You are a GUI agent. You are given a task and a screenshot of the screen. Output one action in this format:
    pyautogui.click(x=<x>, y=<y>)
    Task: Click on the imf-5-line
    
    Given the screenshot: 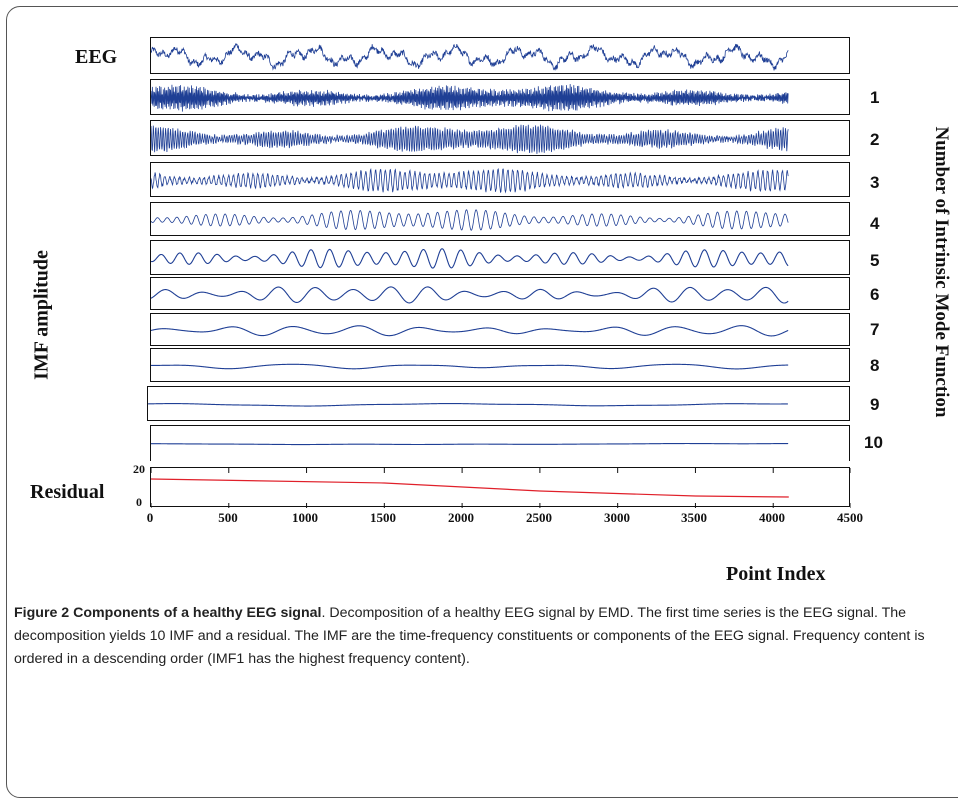 What is the action you would take?
    pyautogui.click(x=470, y=258)
    